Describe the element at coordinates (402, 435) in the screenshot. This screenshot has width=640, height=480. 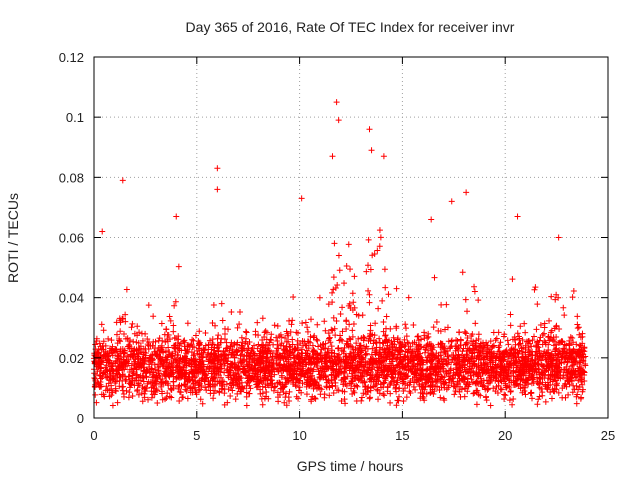
I see `x-tick-label: 15` at that location.